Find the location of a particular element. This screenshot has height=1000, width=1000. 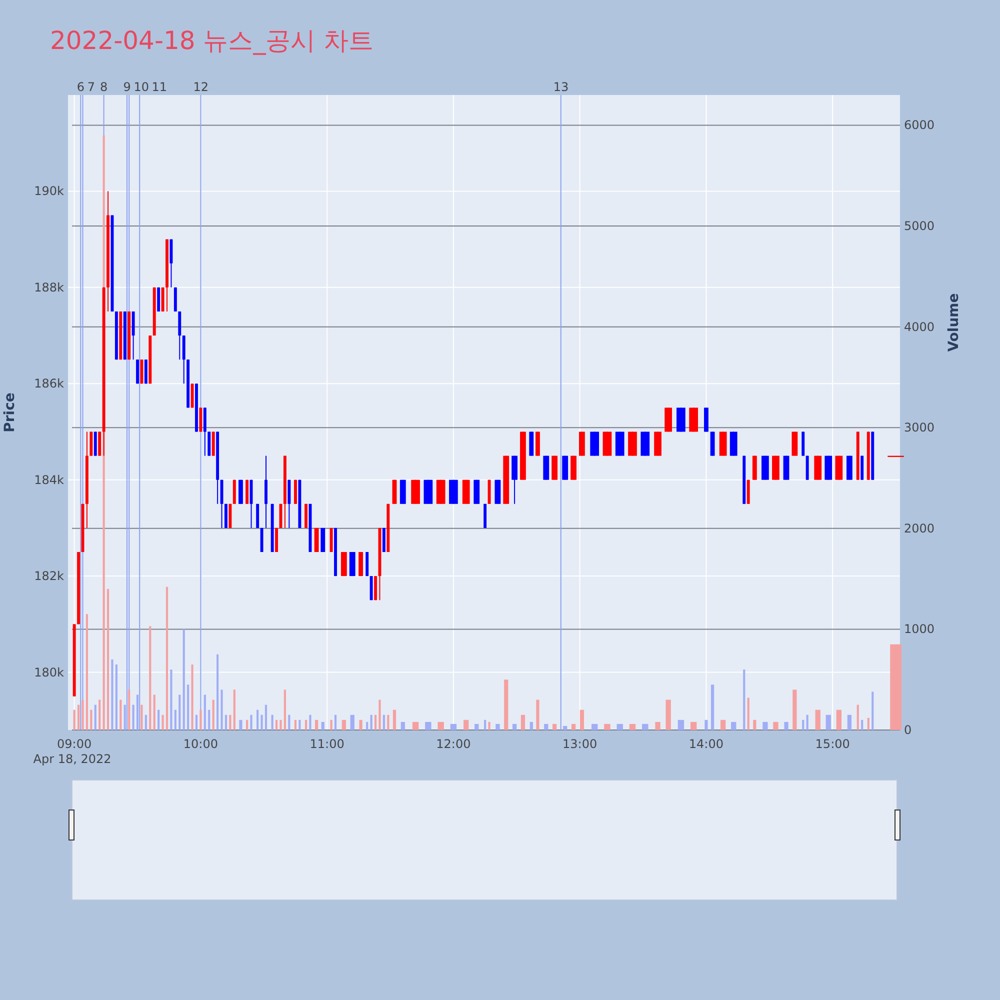

y2-tick-label: 1000 is located at coordinates (919, 629).